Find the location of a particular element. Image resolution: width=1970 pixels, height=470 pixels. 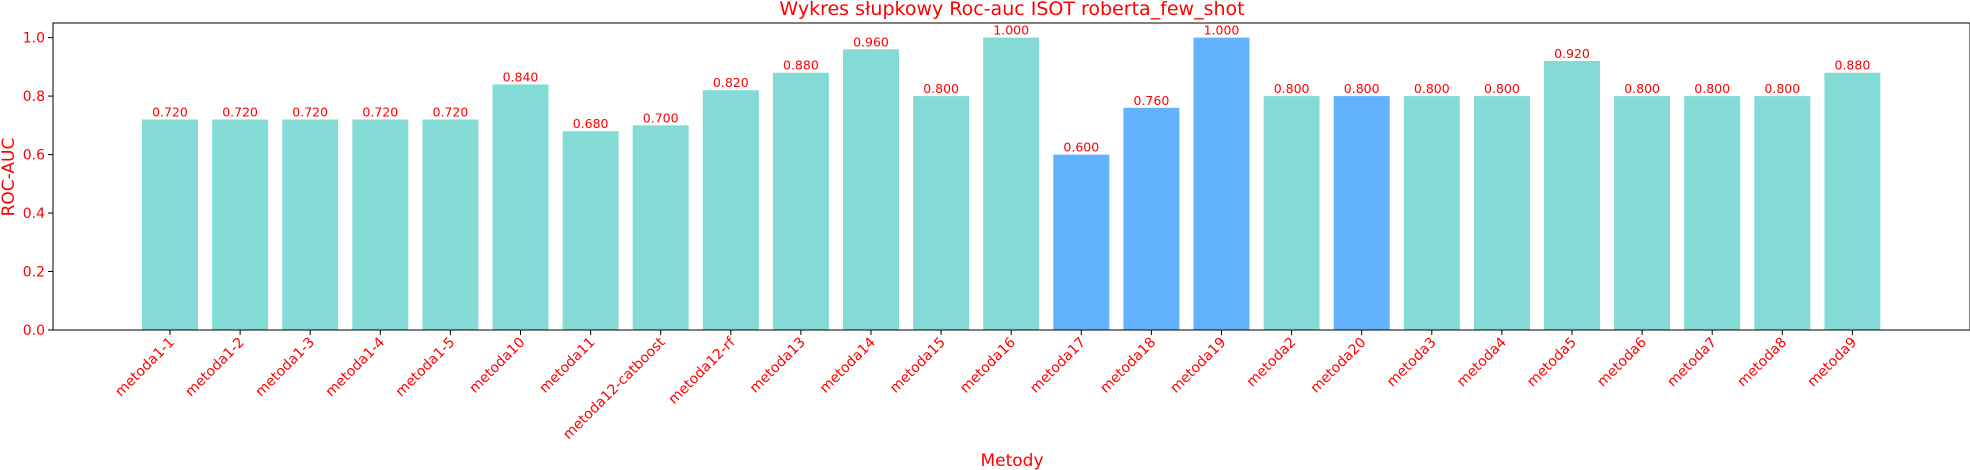

value-label-metoda15: 0.800 is located at coordinates (941, 88).